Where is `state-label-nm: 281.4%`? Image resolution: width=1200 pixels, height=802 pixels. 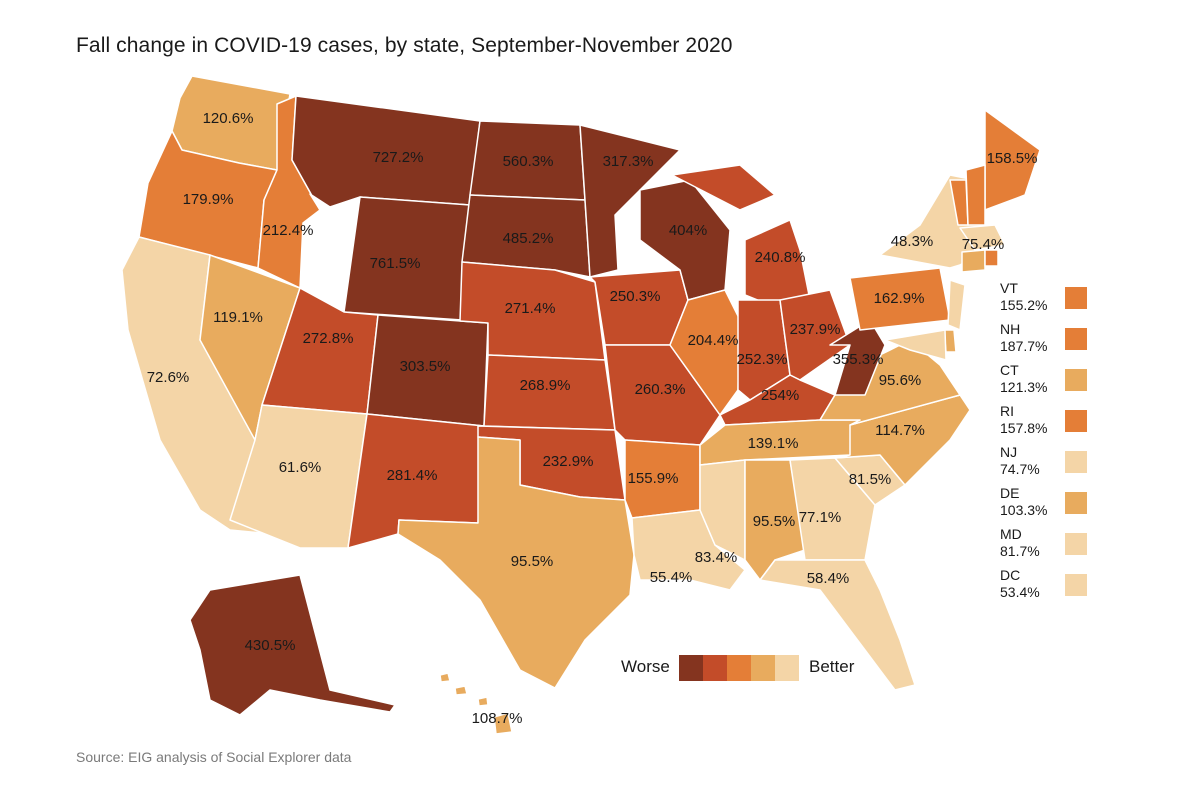 state-label-nm: 281.4% is located at coordinates (412, 475).